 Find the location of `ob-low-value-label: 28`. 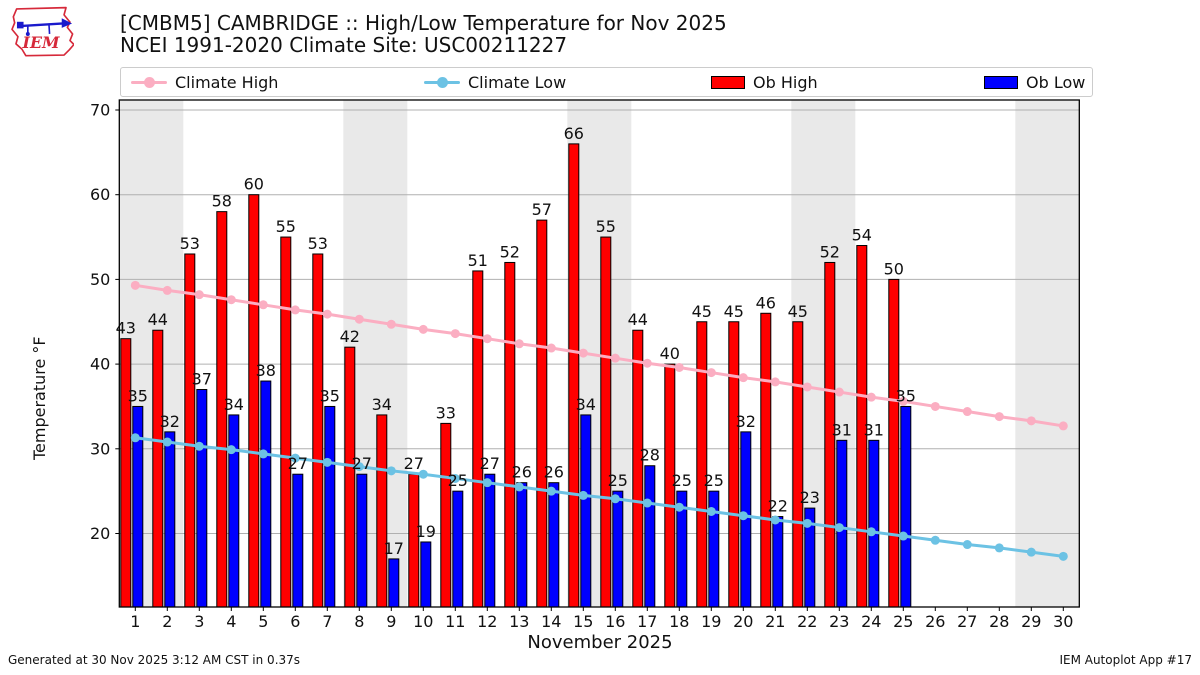

ob-low-value-label: 28 is located at coordinates (650, 455).